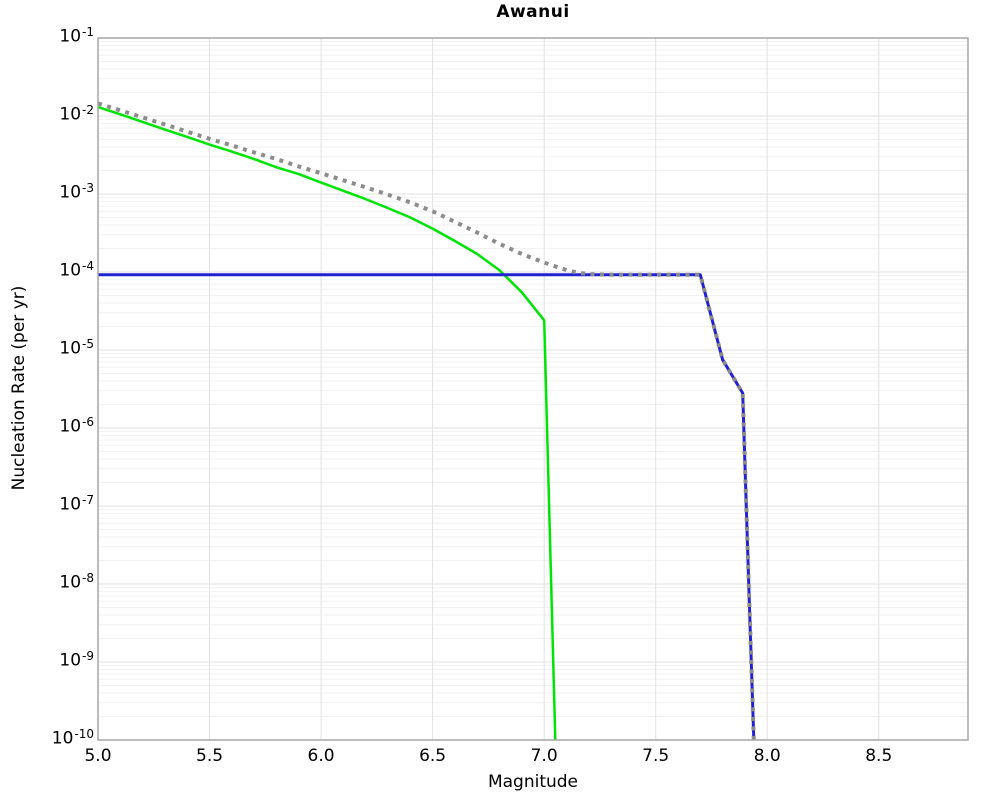 This screenshot has width=1000, height=800. What do you see at coordinates (76, 582) in the screenshot?
I see `y-tick-label: 10⁻⁸` at bounding box center [76, 582].